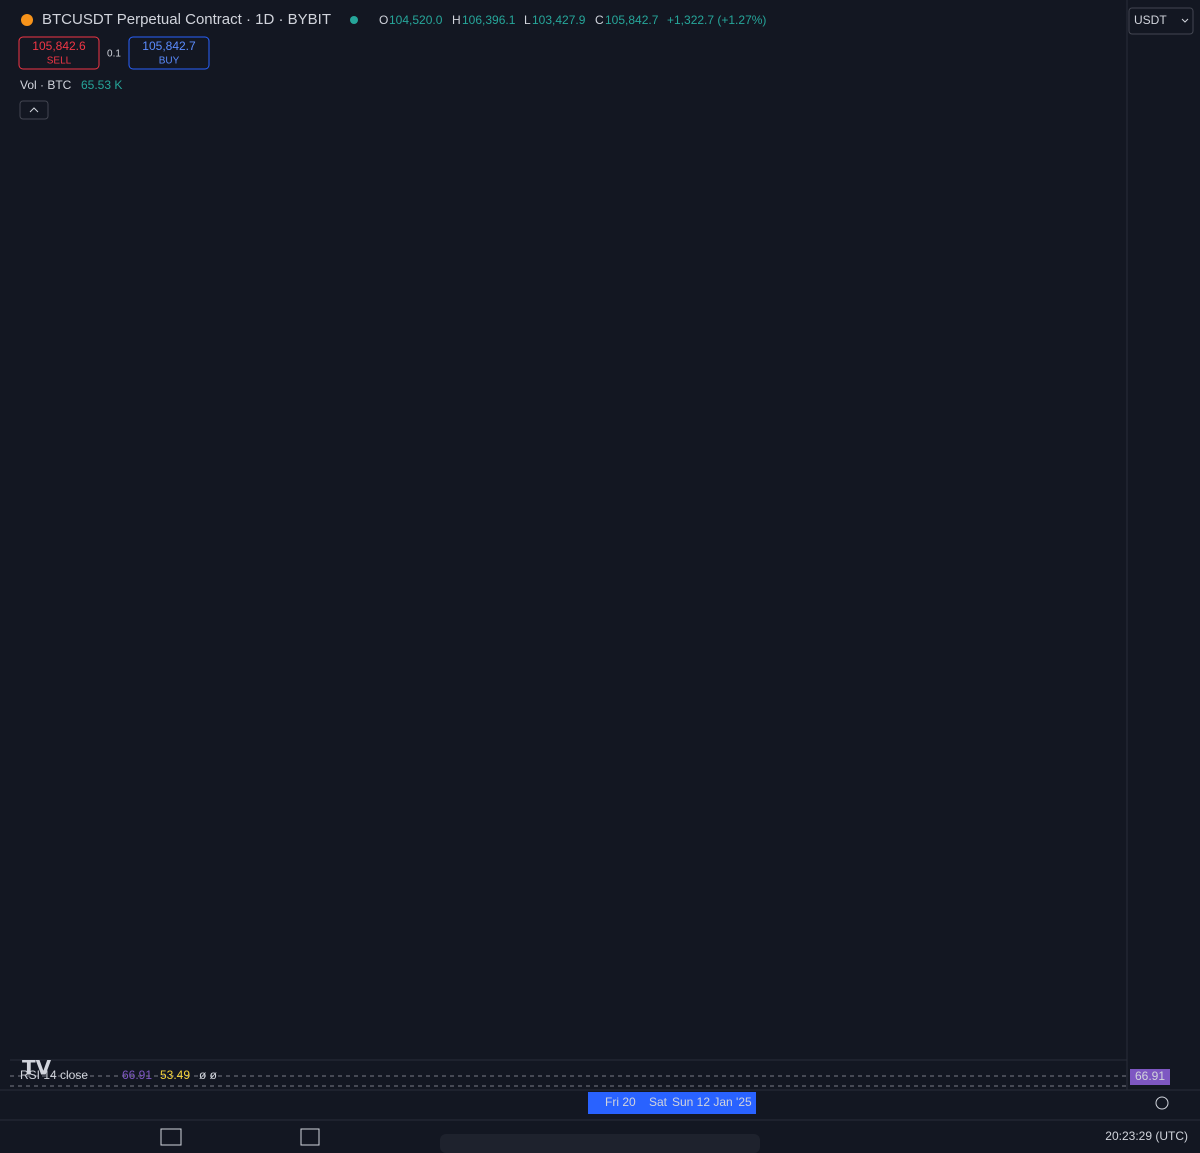 The width and height of the screenshot is (1200, 1153). I want to click on volume-legend-value: 65.53 K, so click(101, 85).